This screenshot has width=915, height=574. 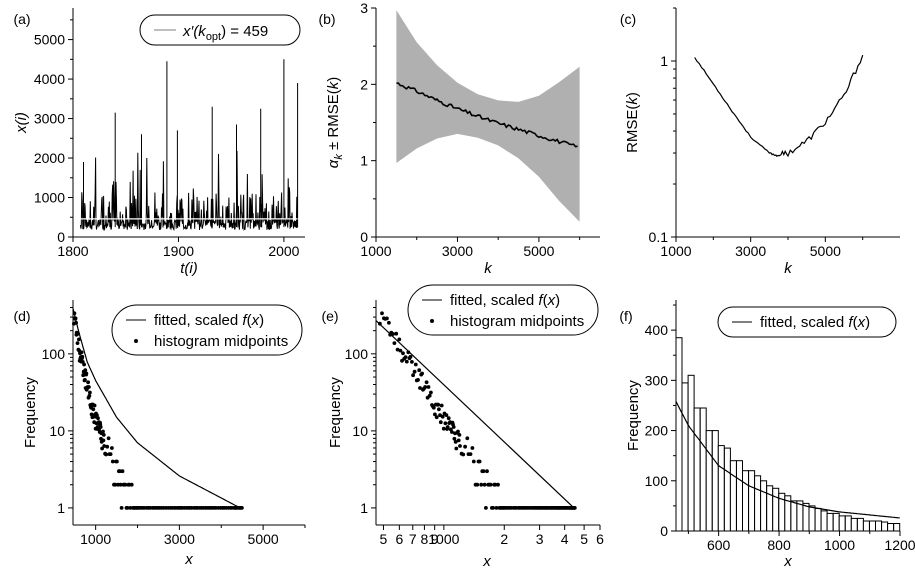 I want to click on x-tick-label: 9, so click(x=435, y=539).